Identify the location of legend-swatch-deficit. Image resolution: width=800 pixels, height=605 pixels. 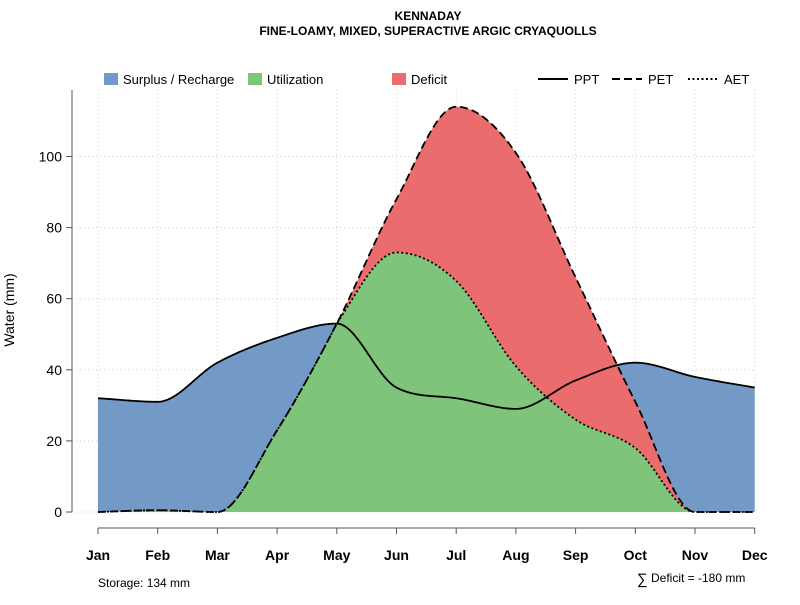
(399, 79).